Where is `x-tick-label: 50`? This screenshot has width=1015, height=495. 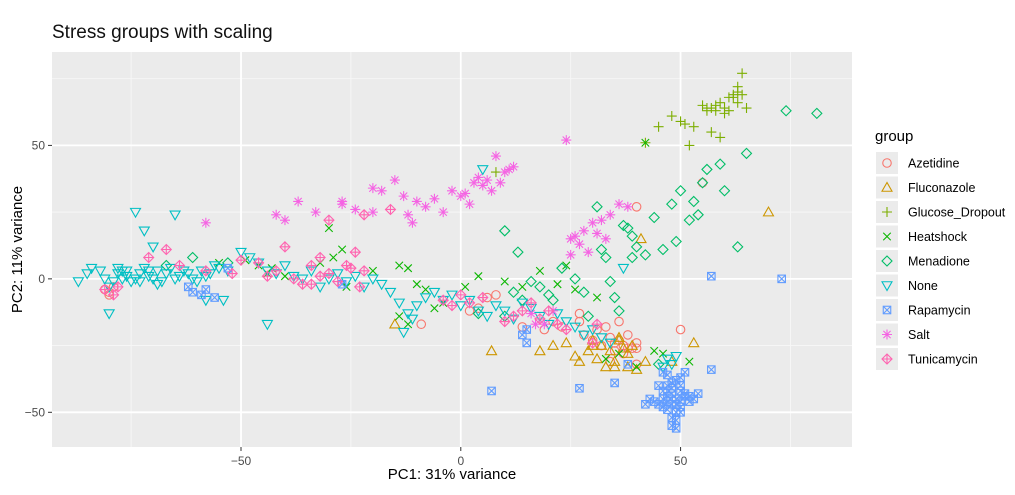
x-tick-label: 50 is located at coordinates (681, 461).